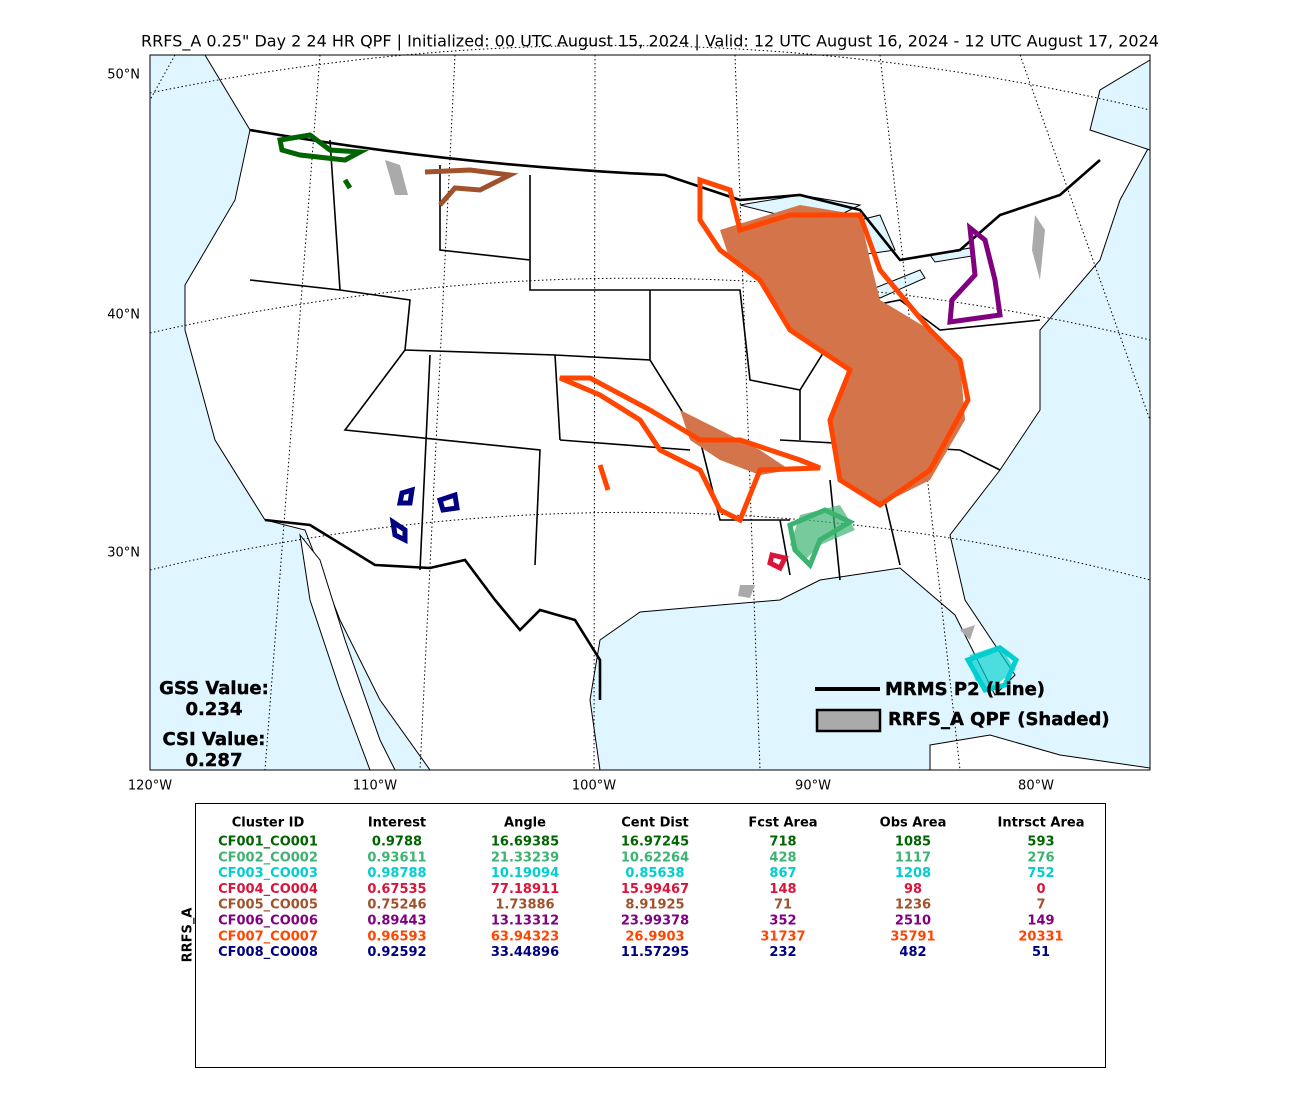  I want to click on table-cell: 232, so click(782, 952).